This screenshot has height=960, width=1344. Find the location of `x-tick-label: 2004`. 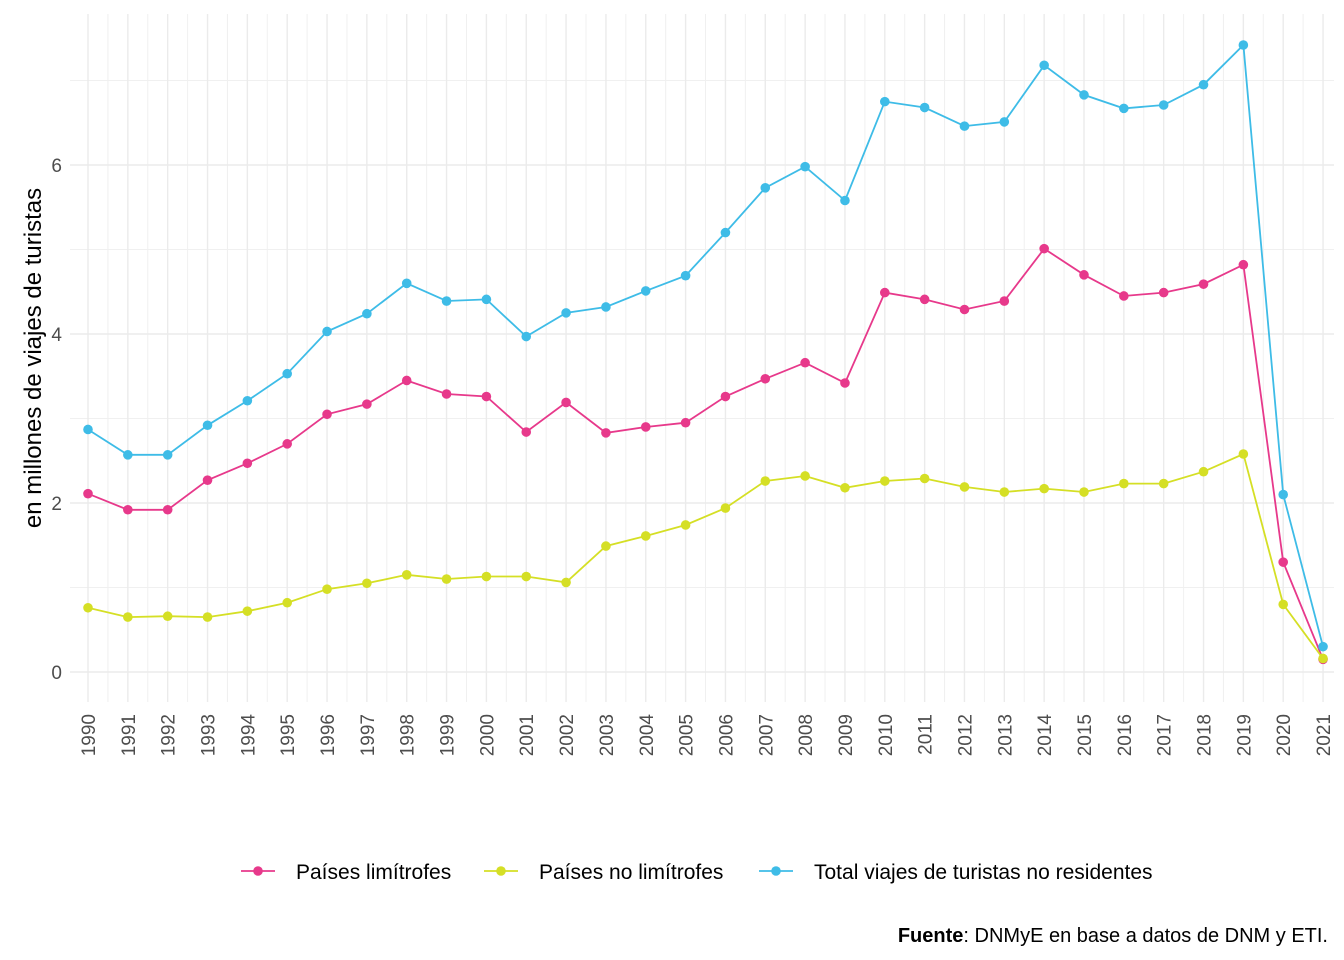

x-tick-label: 2004 is located at coordinates (647, 735).